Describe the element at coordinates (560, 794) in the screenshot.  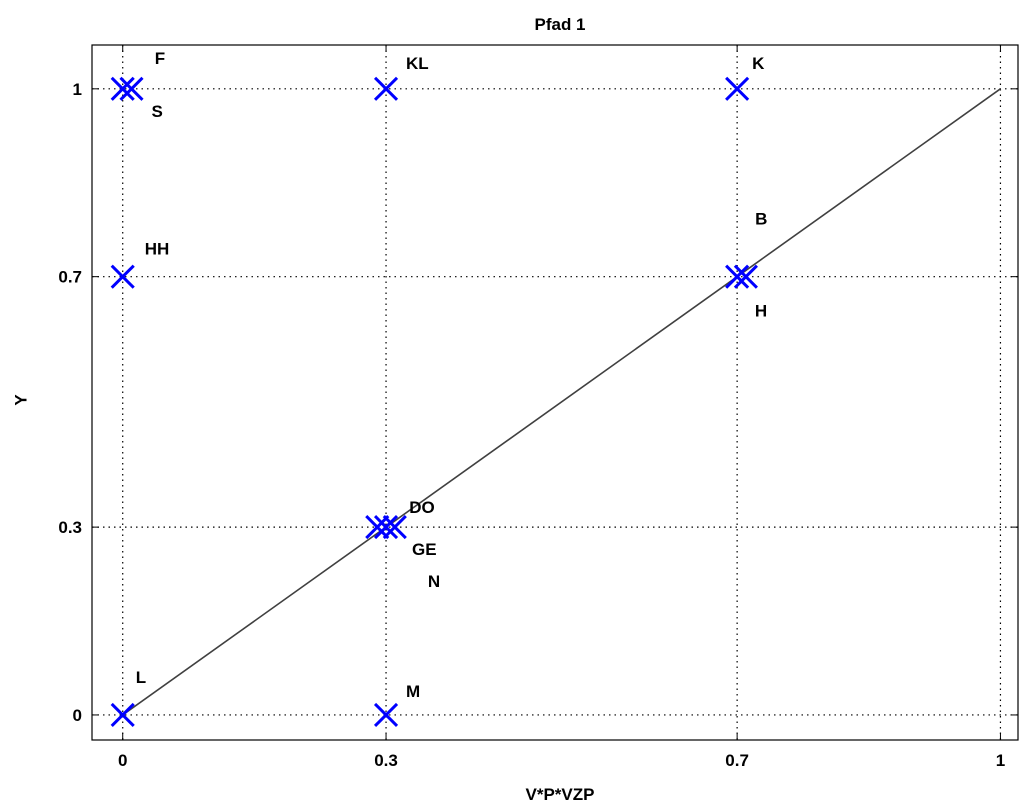
I see `x-axis-label: V*P*VZP` at that location.